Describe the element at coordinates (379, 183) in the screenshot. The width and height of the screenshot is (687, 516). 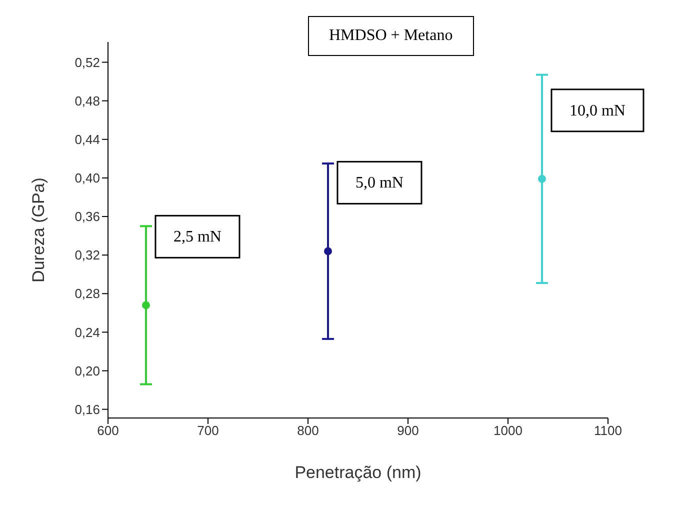
I see `text: 5,0 mN` at that location.